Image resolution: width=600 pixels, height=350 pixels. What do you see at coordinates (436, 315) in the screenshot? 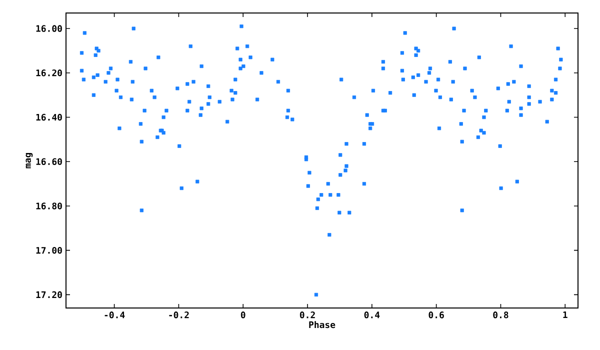
I see `x-tick-label: 0.6` at bounding box center [436, 315].